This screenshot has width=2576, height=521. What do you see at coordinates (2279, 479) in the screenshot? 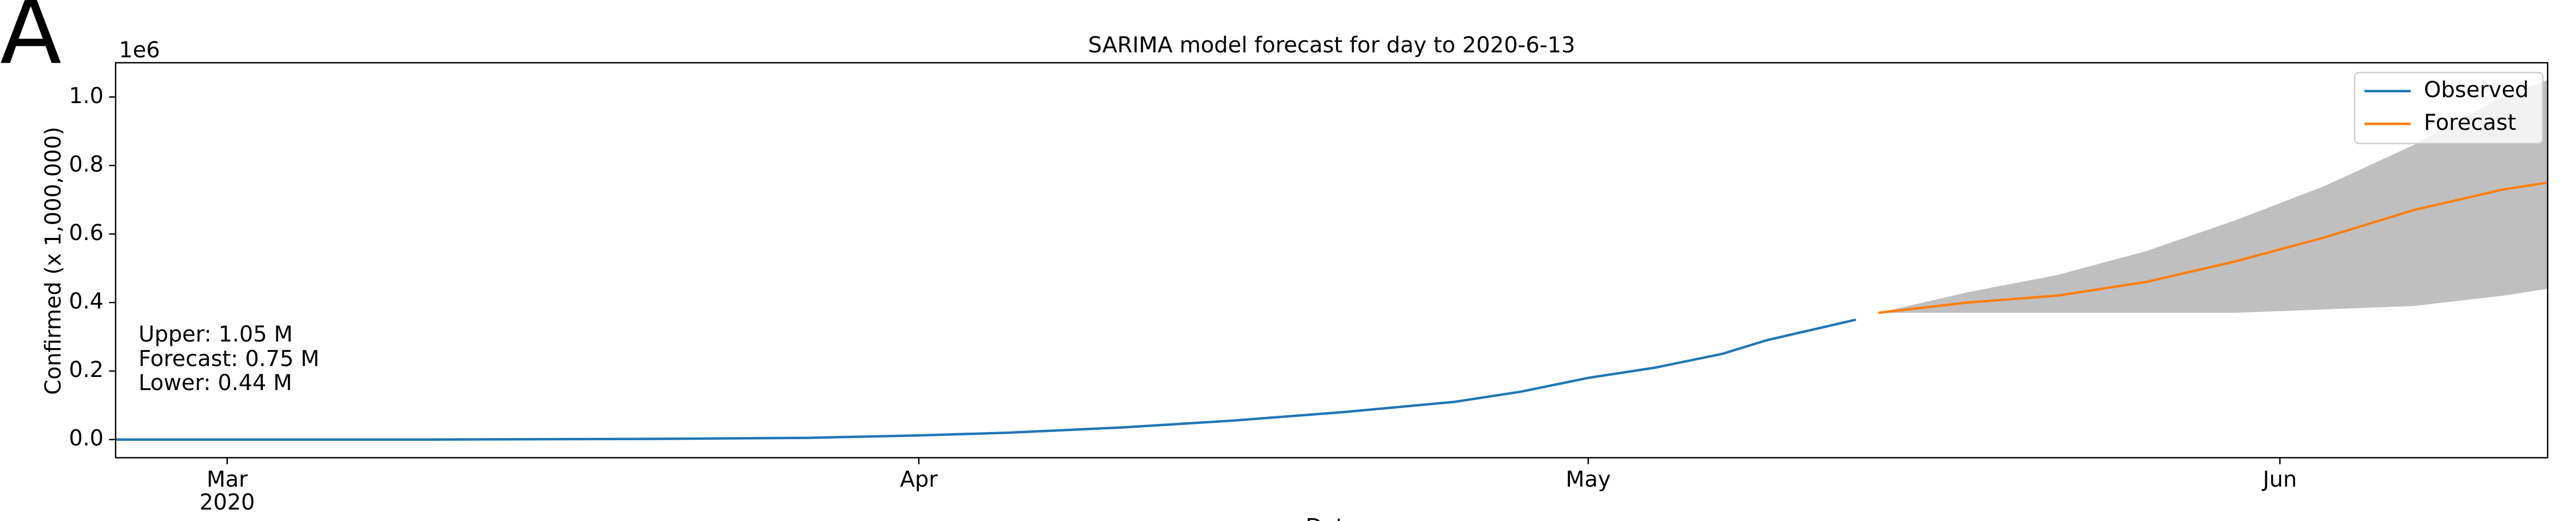
I see `x-tick-label: Jun` at bounding box center [2279, 479].